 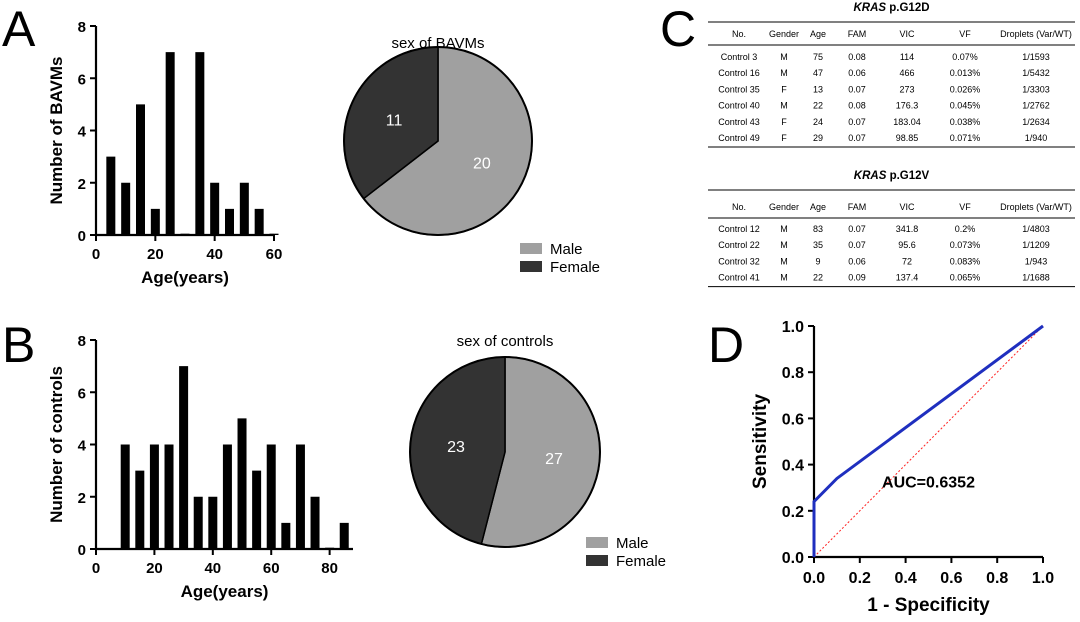 What do you see at coordinates (857, 57) in the screenshot?
I see `table-cell: 0.08` at bounding box center [857, 57].